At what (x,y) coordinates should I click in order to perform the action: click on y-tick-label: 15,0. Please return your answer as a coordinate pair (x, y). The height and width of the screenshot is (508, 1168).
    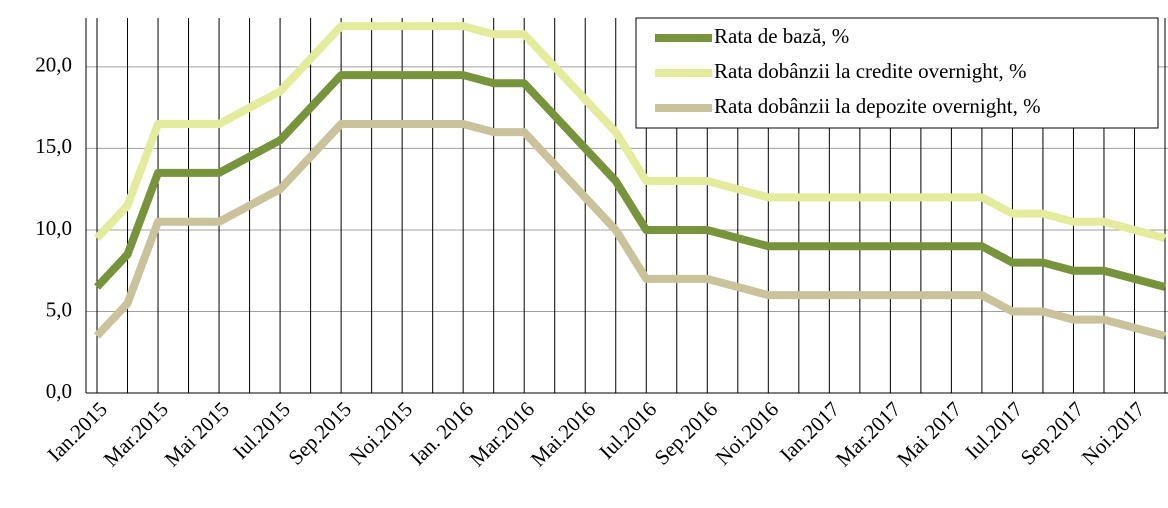
    Looking at the image, I should click on (53, 146).